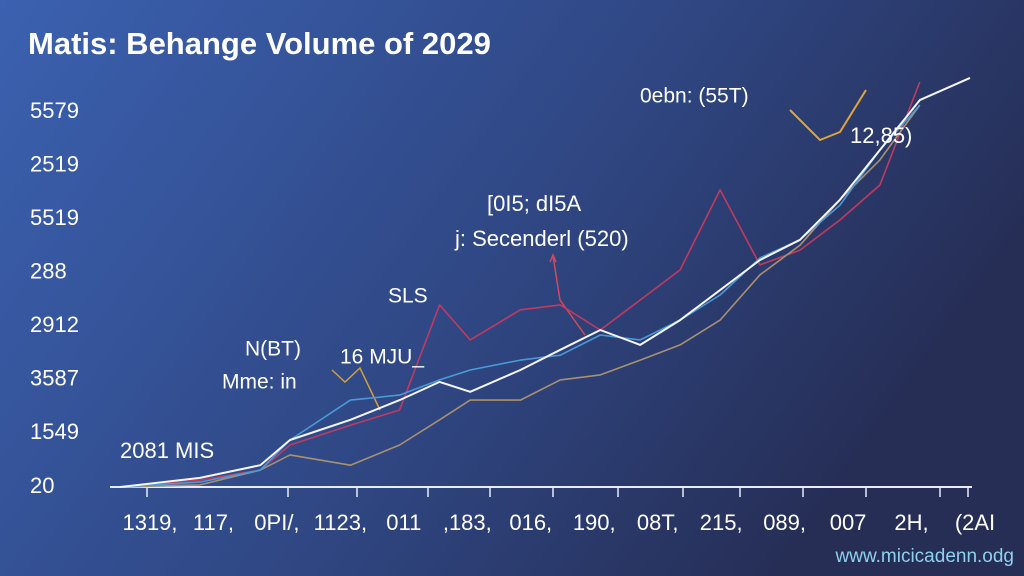 The height and width of the screenshot is (576, 1024). Describe the element at coordinates (975, 522) in the screenshot. I see `x-tick-label: (2AI` at that location.